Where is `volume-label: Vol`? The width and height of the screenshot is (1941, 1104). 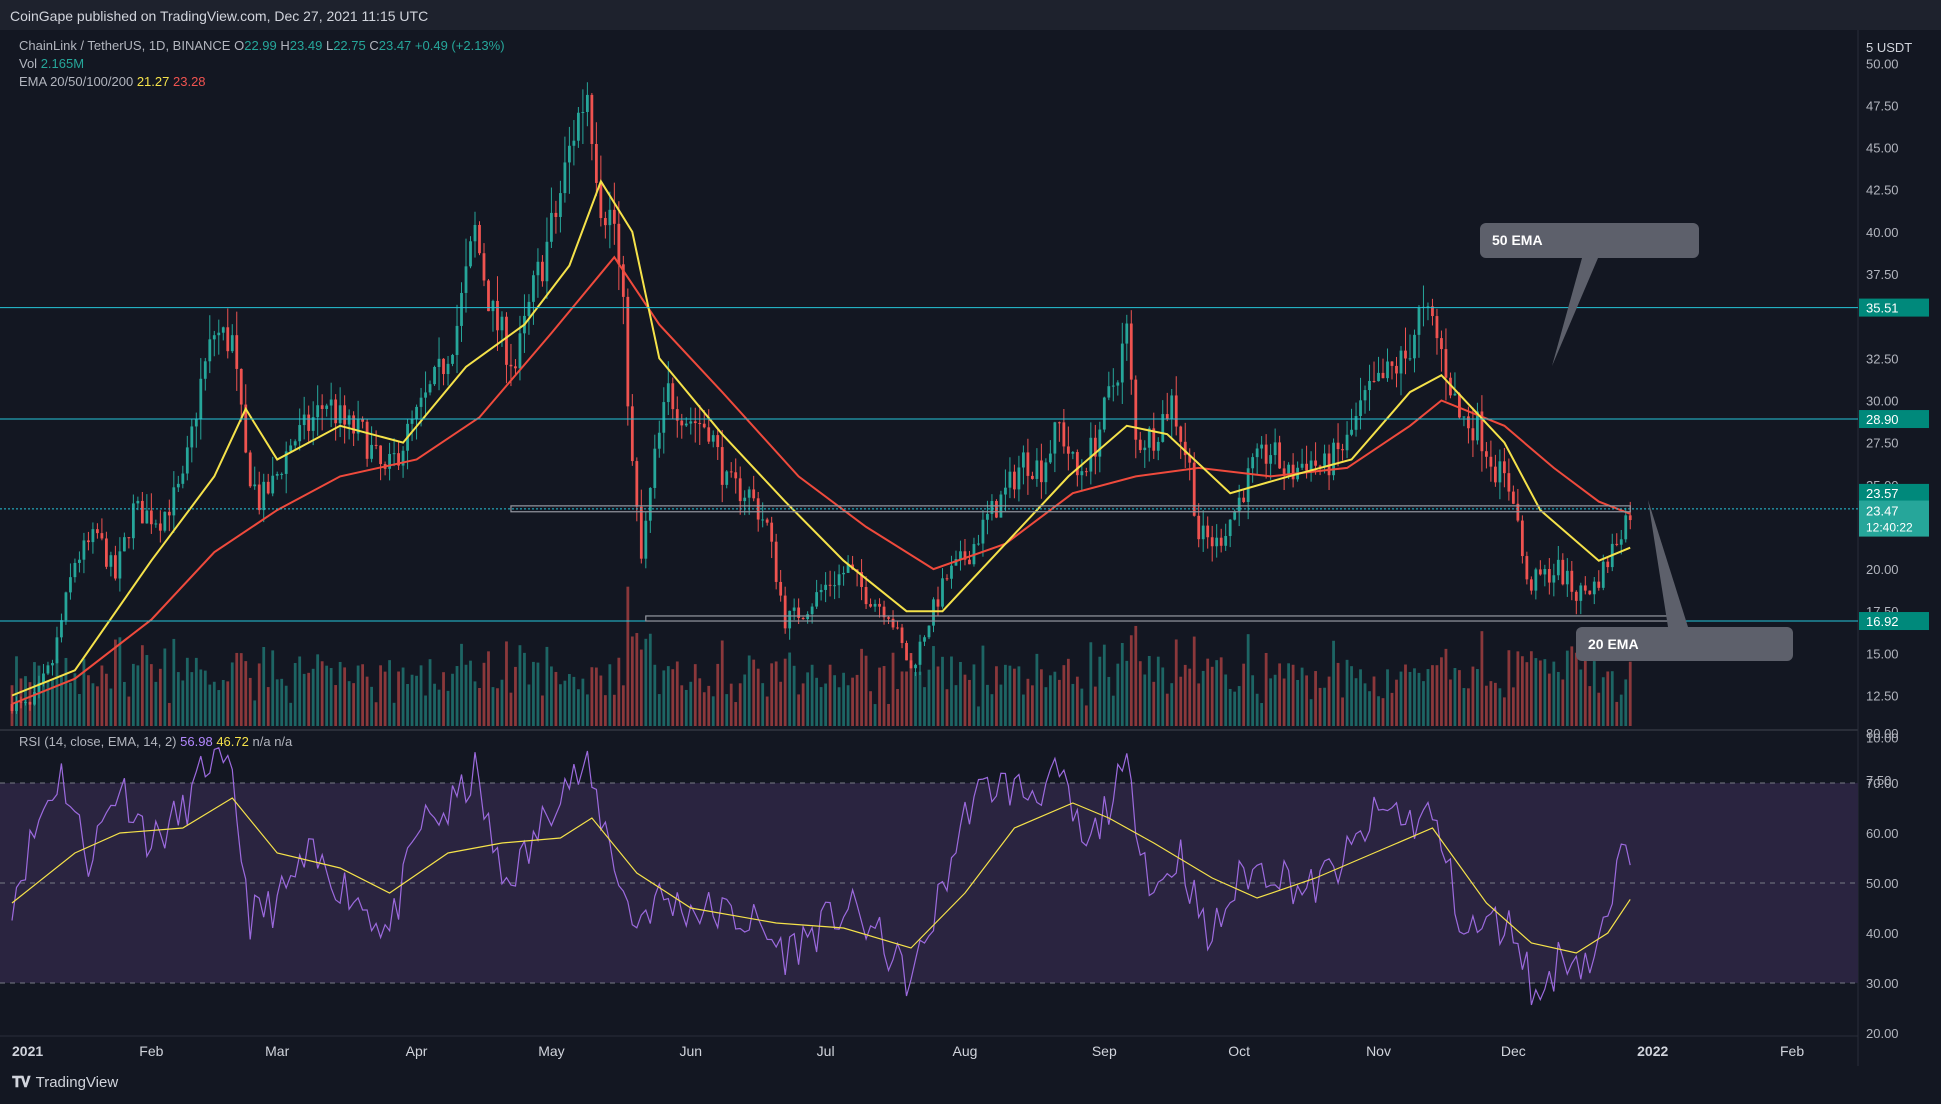
volume-label: Vol is located at coordinates (28, 63).